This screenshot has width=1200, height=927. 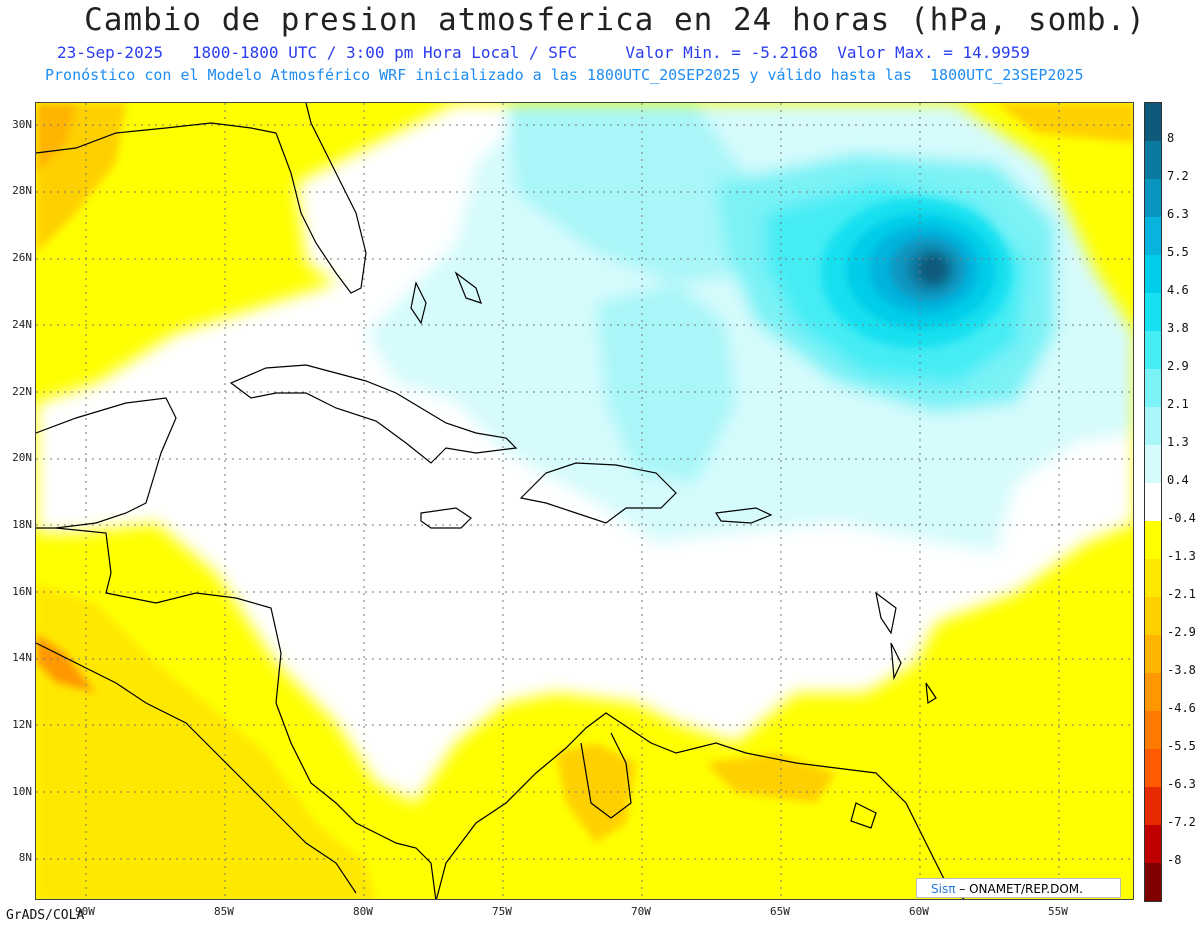 I want to click on colorbar-label: -6.3, so click(x=1181, y=784).